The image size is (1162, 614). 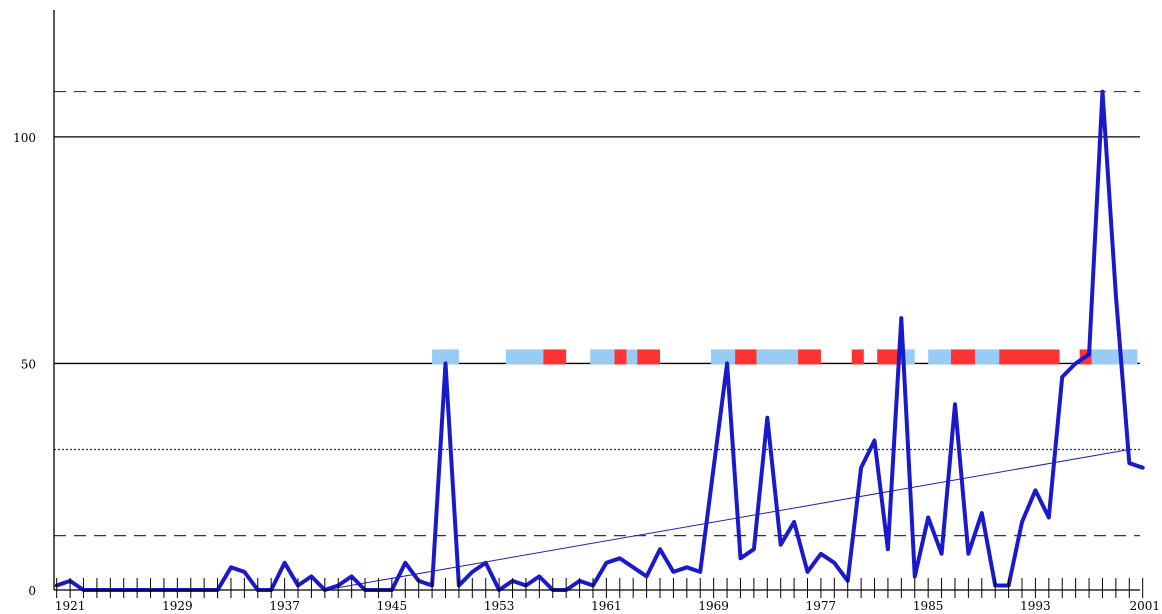 I want to click on x-tick-label: 1977, so click(x=821, y=606).